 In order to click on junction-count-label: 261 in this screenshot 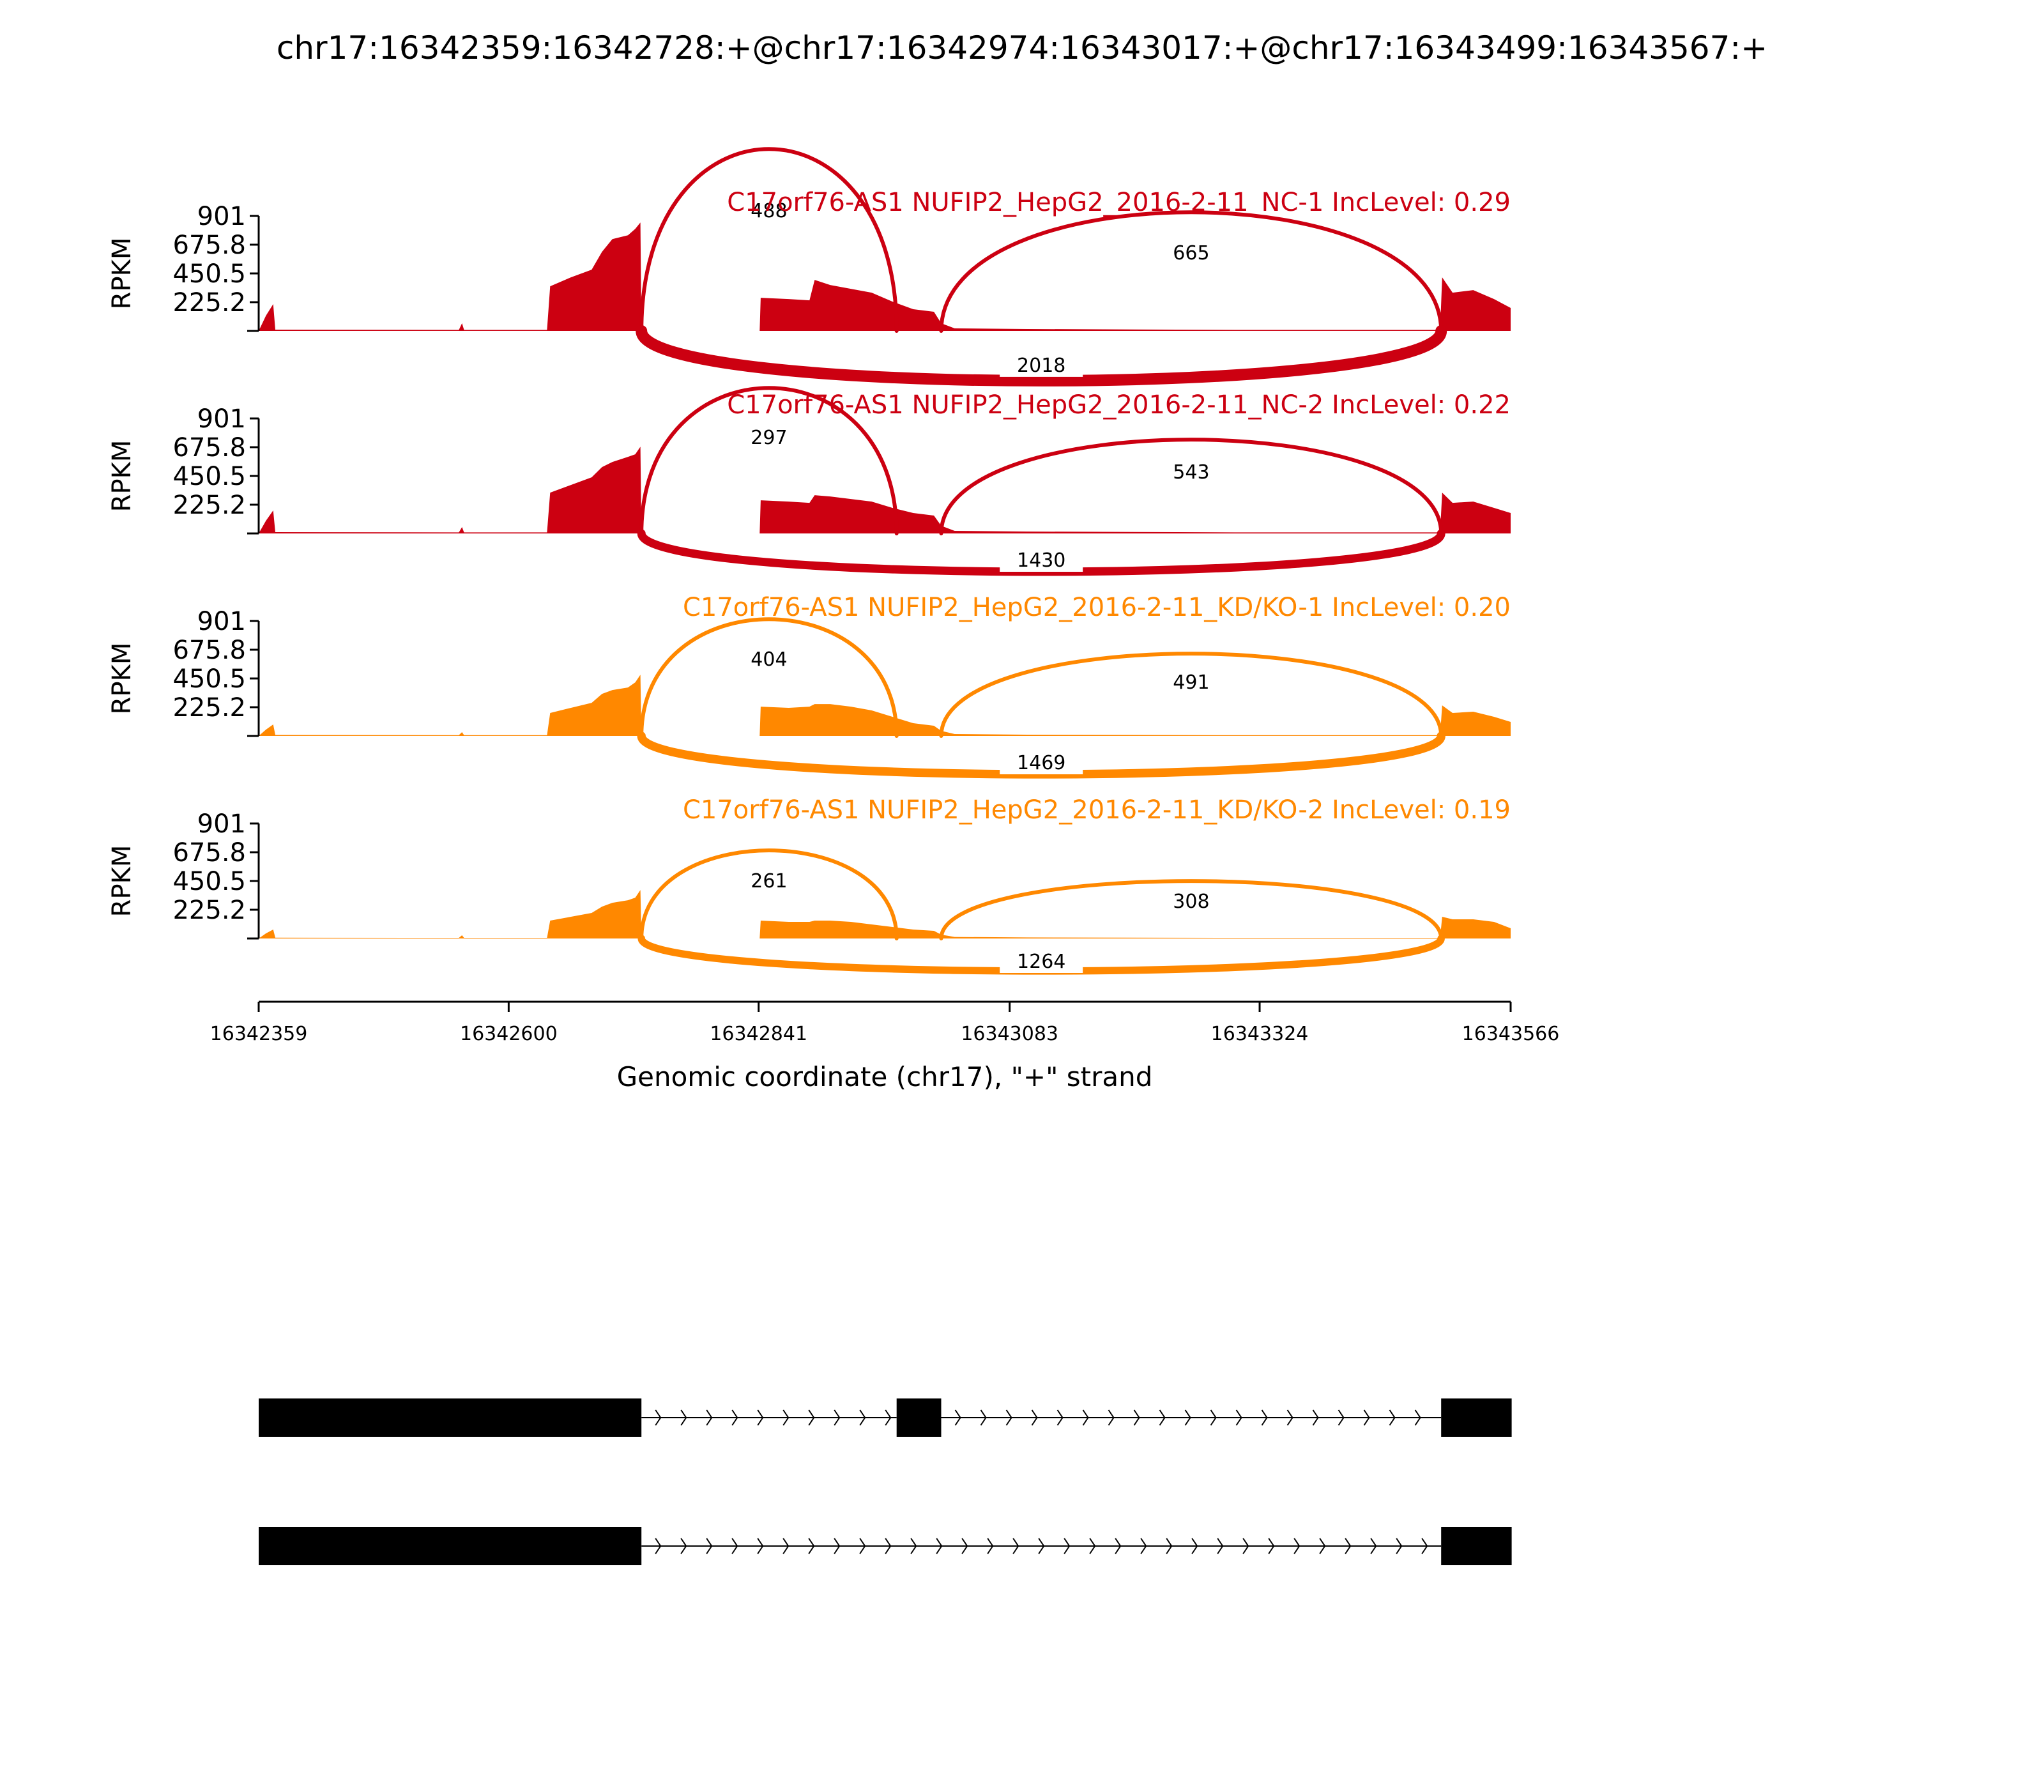, I will do `click(769, 881)`.